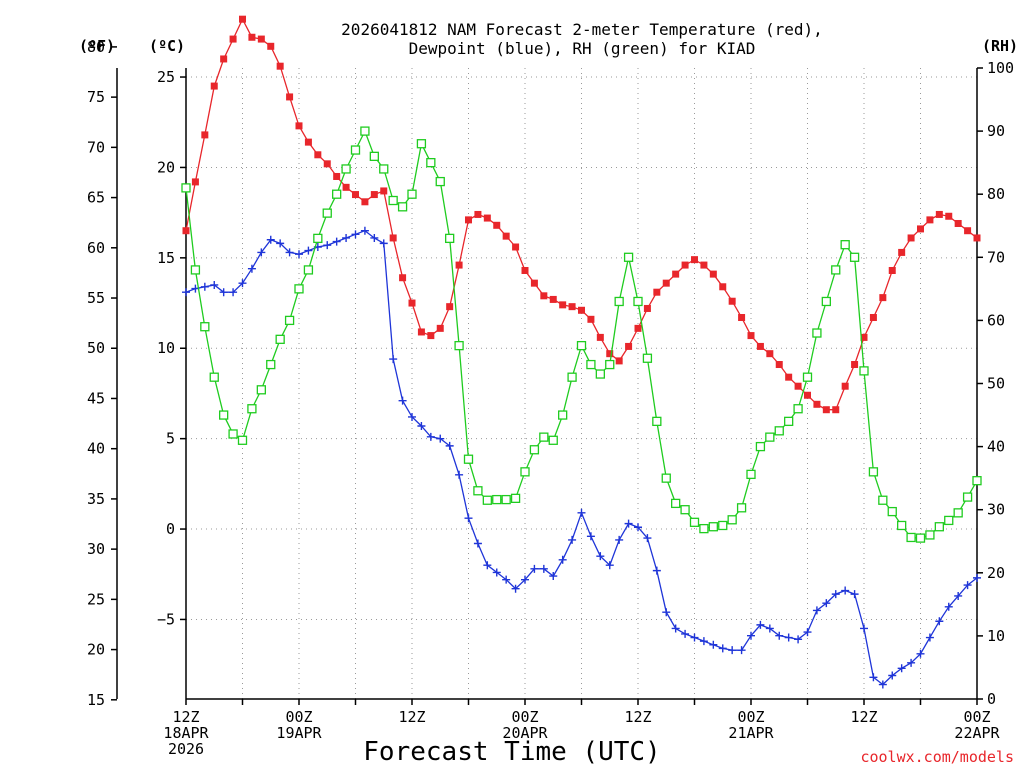 The image size is (1024, 768). Describe the element at coordinates (996, 636) in the screenshot. I see `rh-tick-label: 10` at that location.